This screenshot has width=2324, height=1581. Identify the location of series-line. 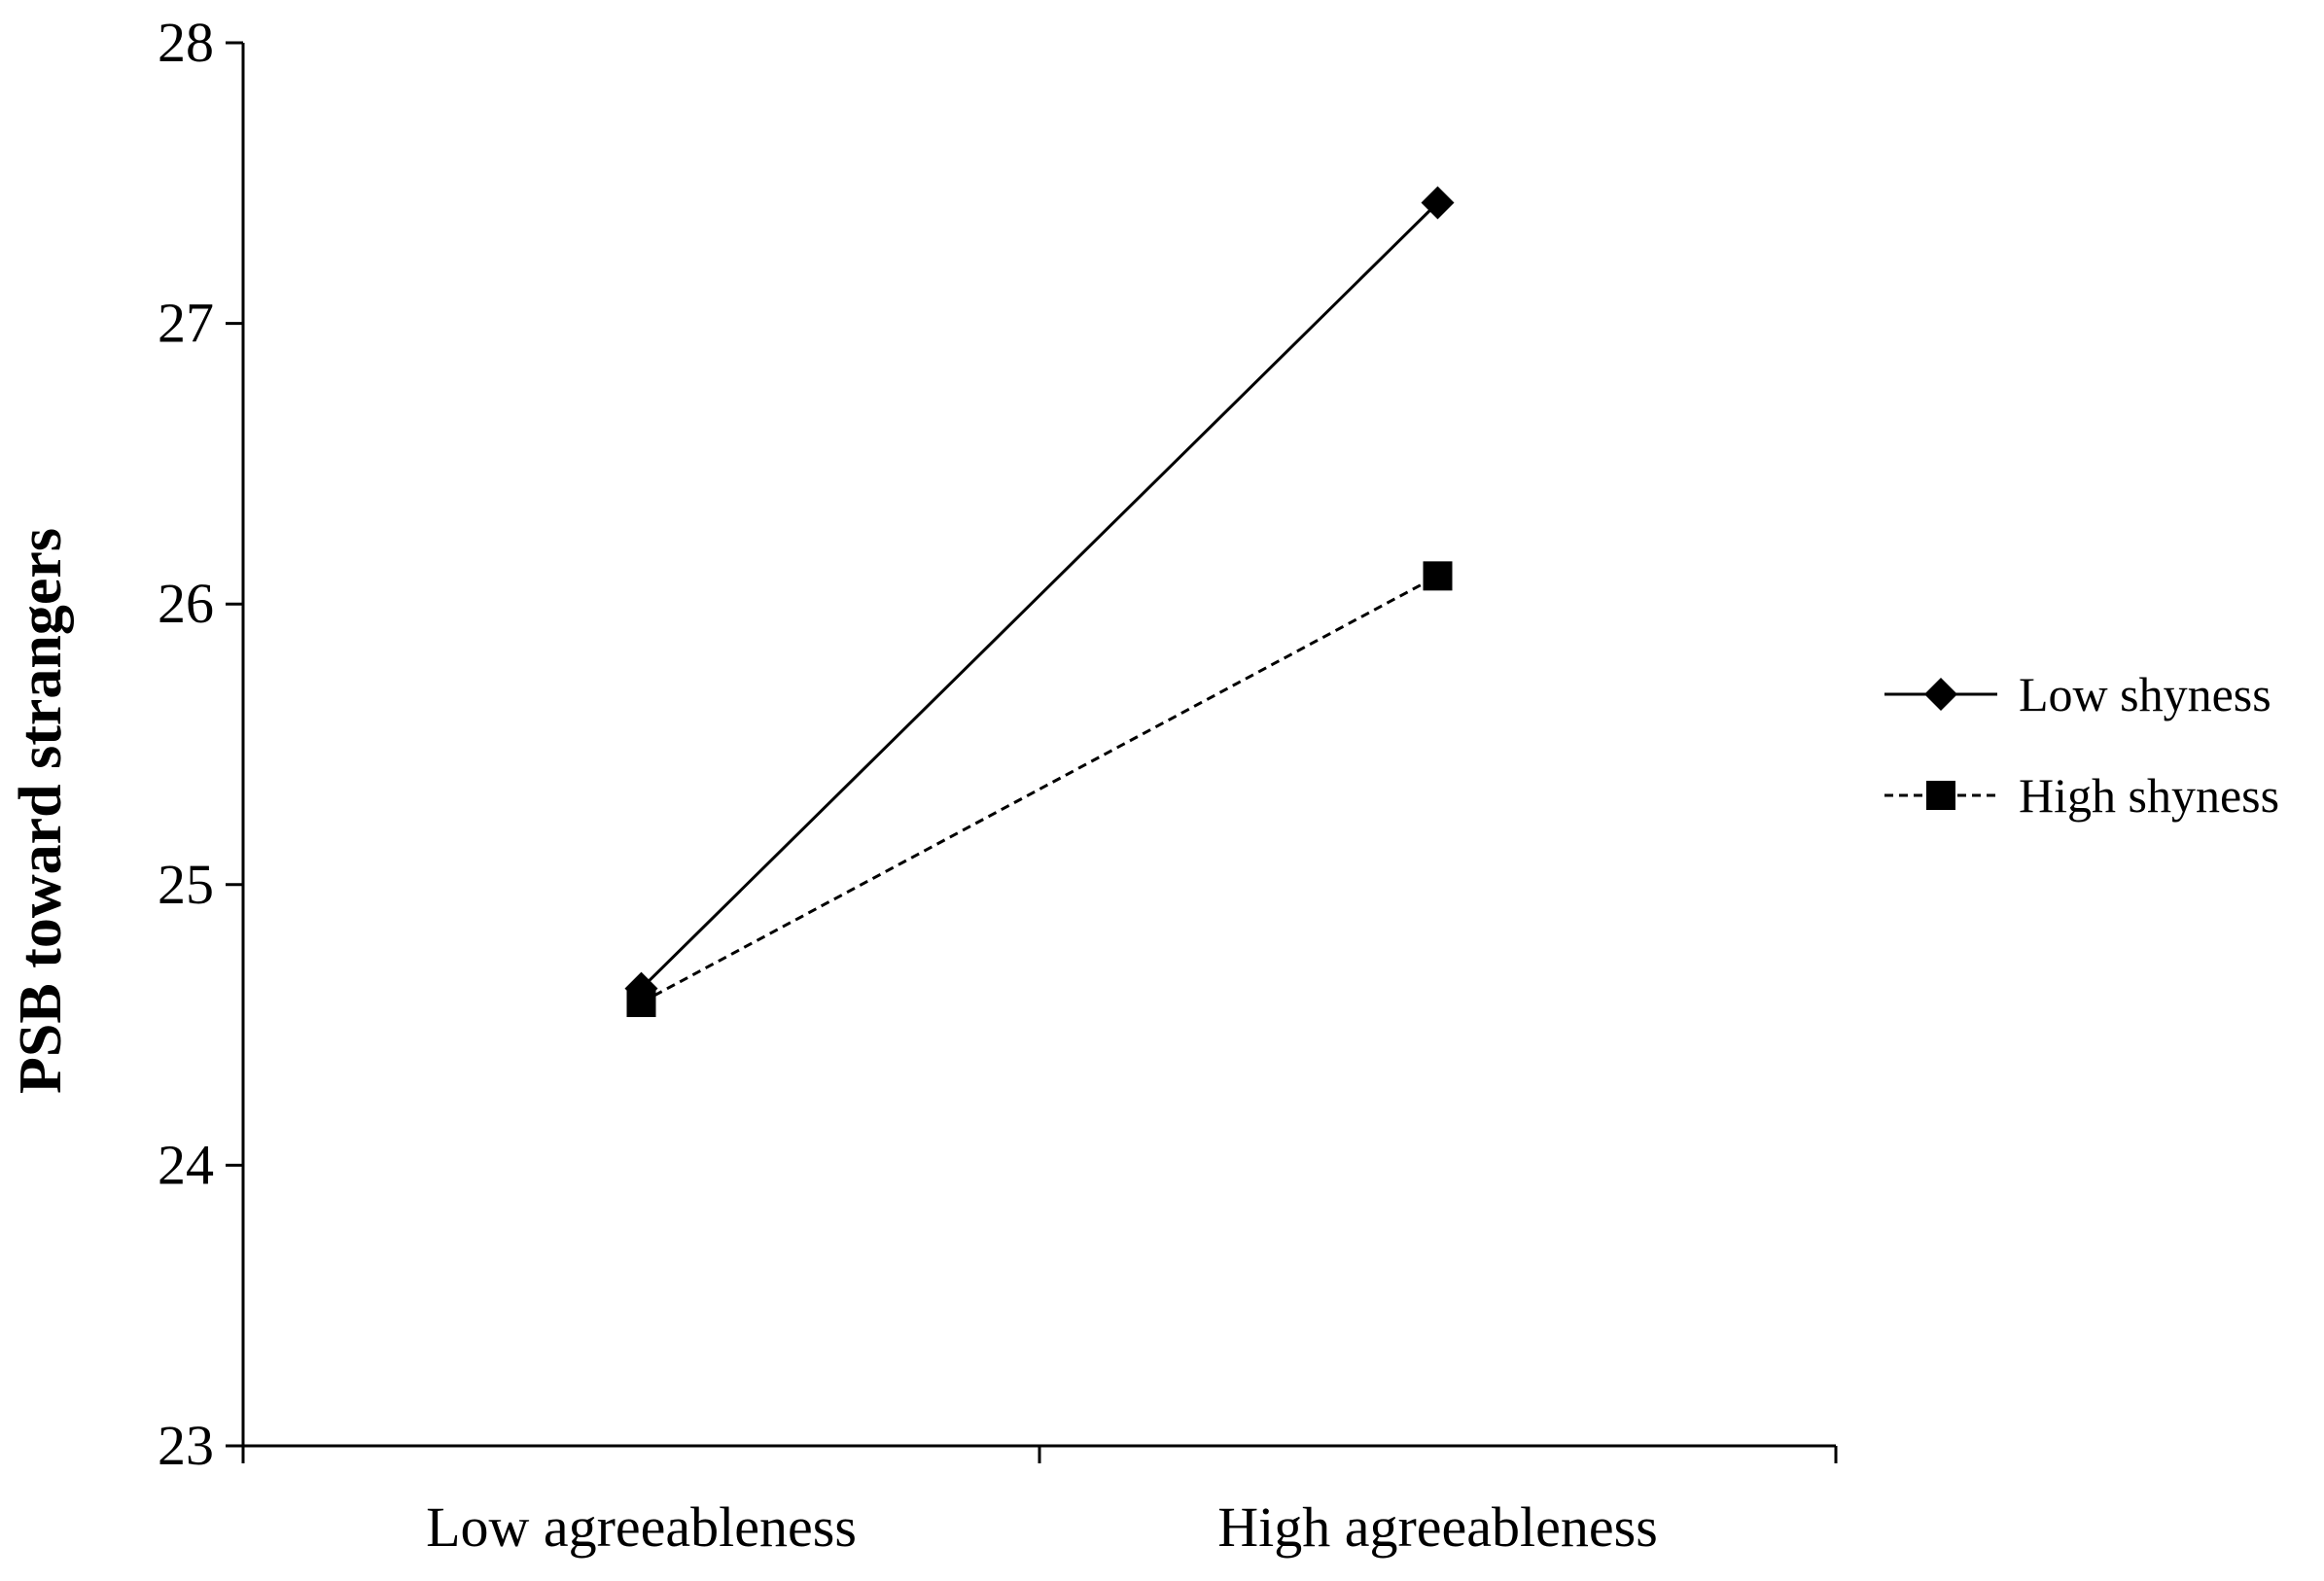
(1040, 790).